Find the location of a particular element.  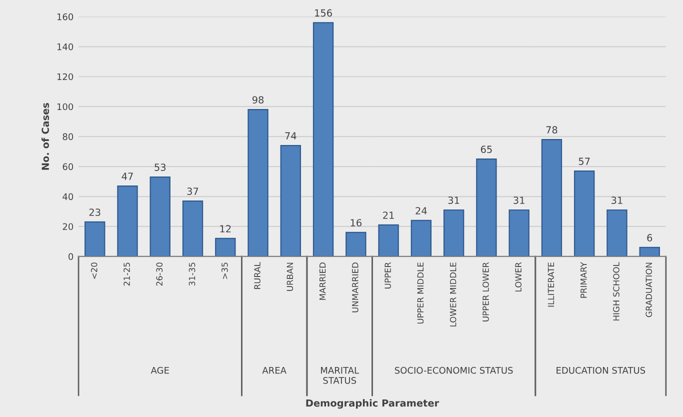

y-tick-label: 40 is located at coordinates (68, 196).